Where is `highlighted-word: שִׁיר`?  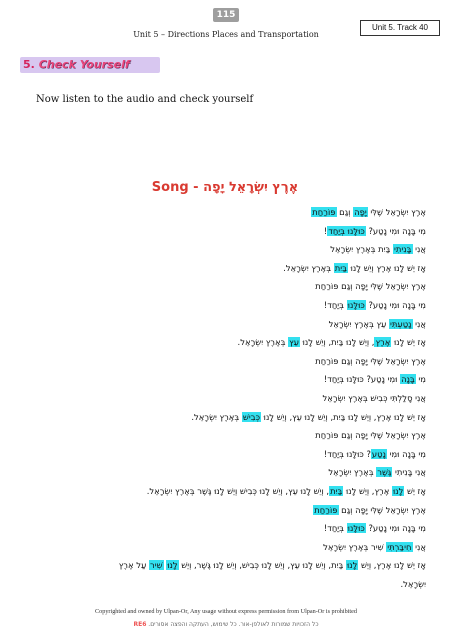 highlighted-word: שִׁיר is located at coordinates (156, 565).